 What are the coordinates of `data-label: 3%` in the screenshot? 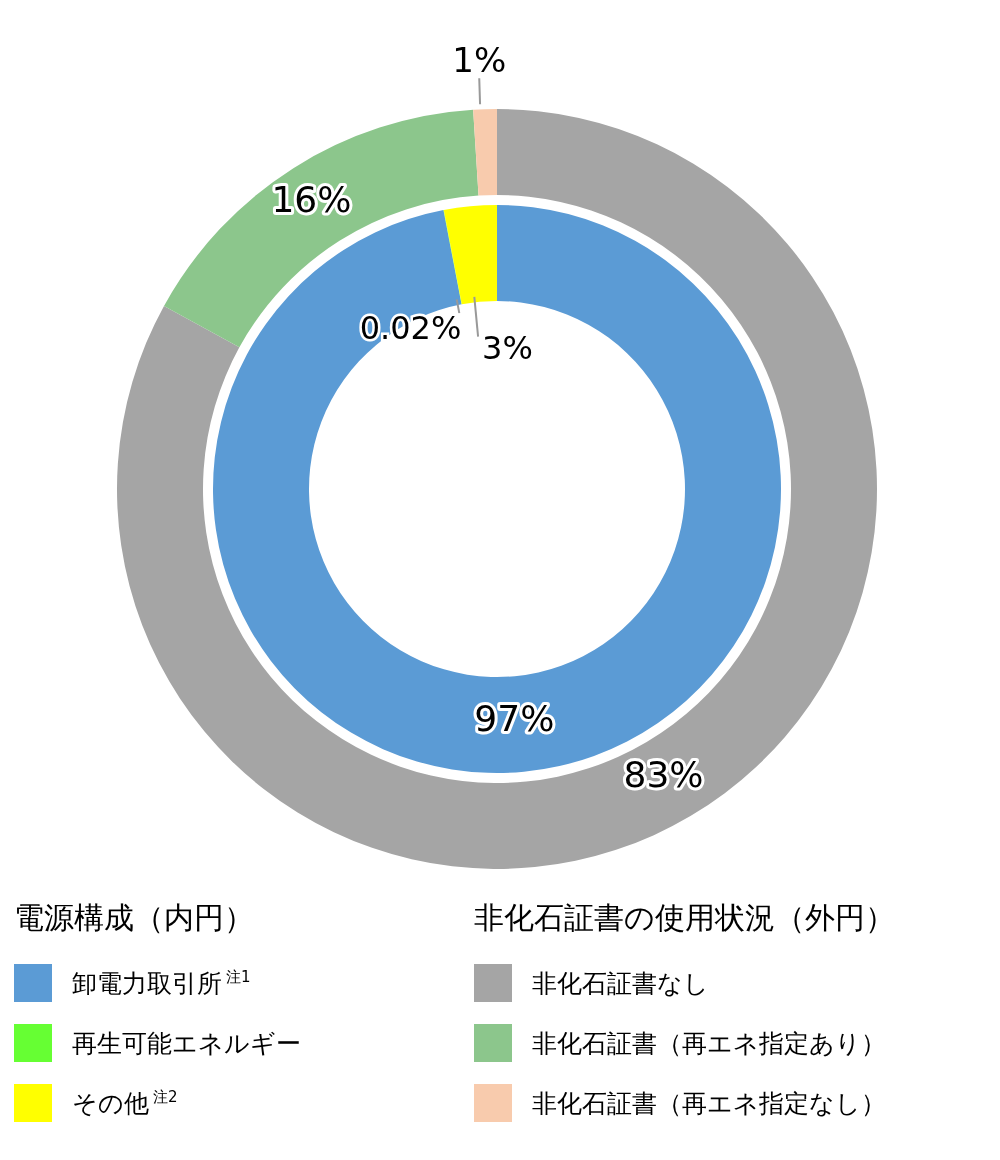 It's located at (507, 347).